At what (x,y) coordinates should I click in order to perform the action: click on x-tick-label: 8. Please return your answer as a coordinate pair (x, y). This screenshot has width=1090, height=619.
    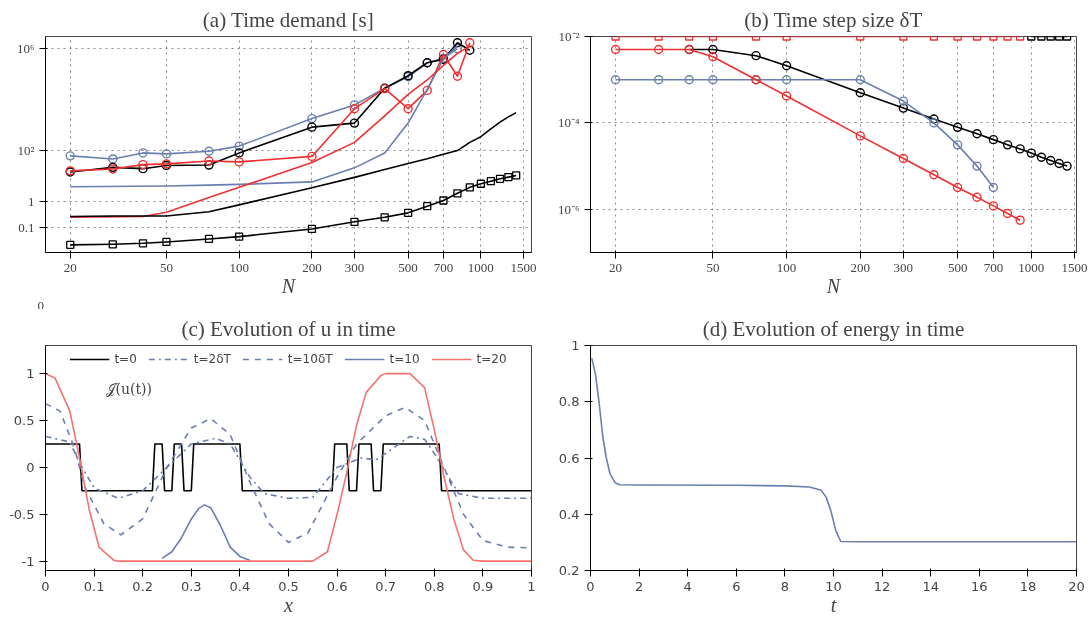
    Looking at the image, I should click on (785, 586).